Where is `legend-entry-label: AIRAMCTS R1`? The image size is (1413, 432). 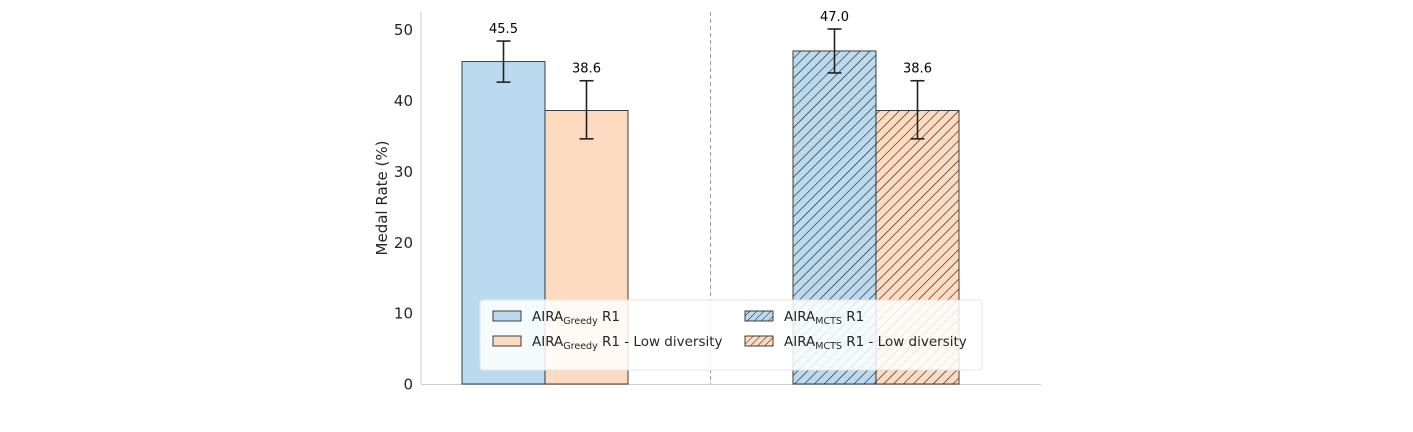
legend-entry-label: AIRAMCTS R1 is located at coordinates (824, 318).